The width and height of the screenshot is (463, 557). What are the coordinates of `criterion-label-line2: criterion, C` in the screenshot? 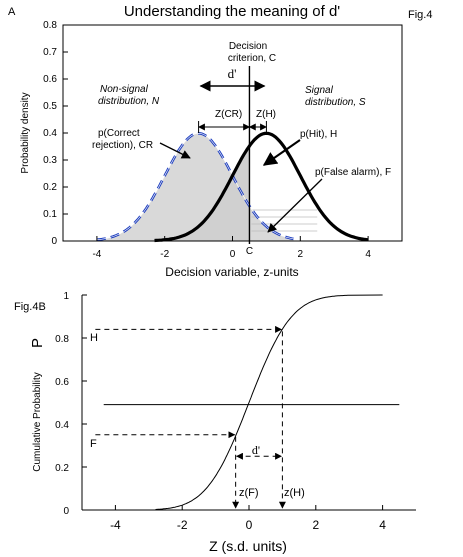 It's located at (252, 58).